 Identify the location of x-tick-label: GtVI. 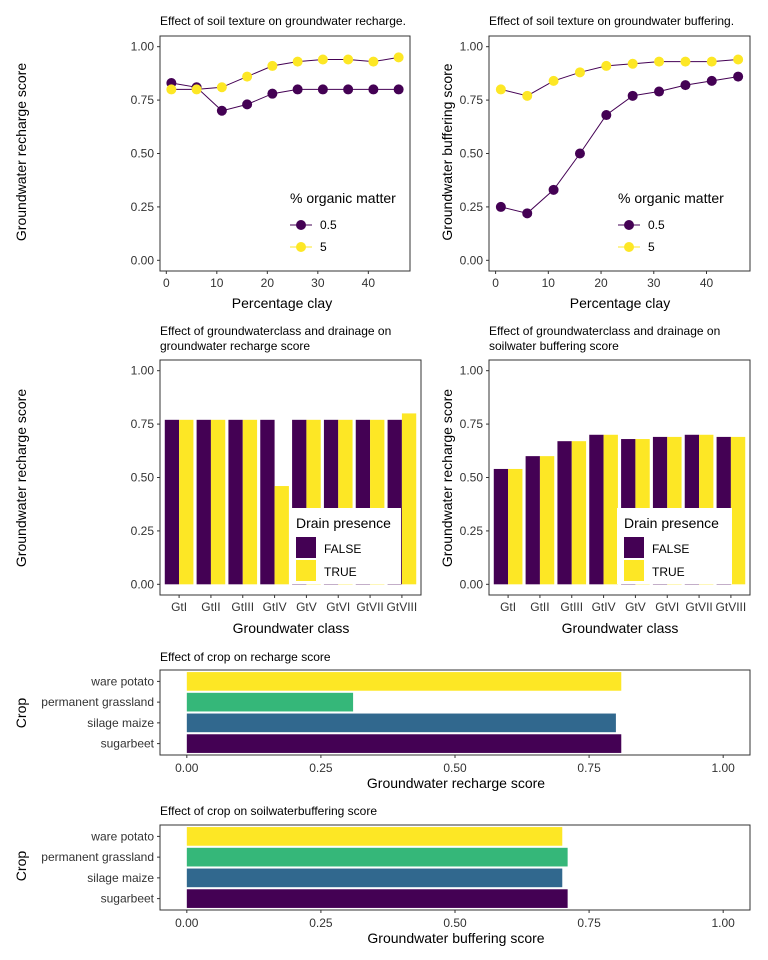
(667, 607).